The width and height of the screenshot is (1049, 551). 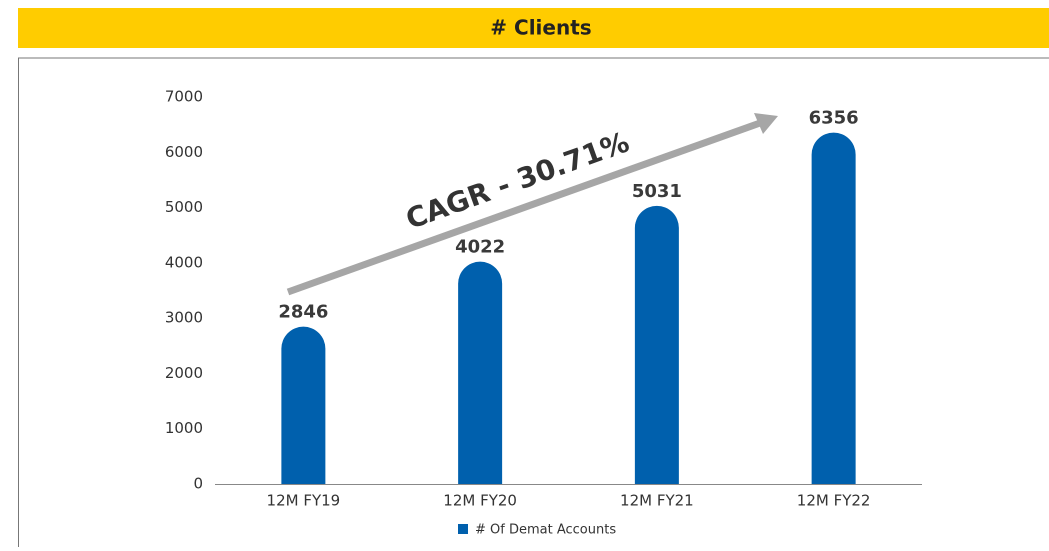 What do you see at coordinates (184, 318) in the screenshot?
I see `y-tick-label: 3000` at bounding box center [184, 318].